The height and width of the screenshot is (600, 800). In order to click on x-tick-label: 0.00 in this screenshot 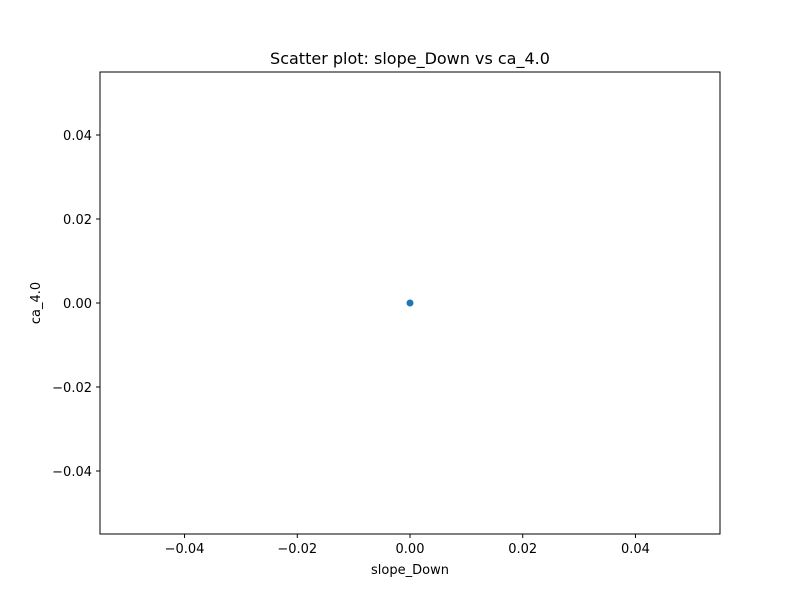, I will do `click(410, 549)`.